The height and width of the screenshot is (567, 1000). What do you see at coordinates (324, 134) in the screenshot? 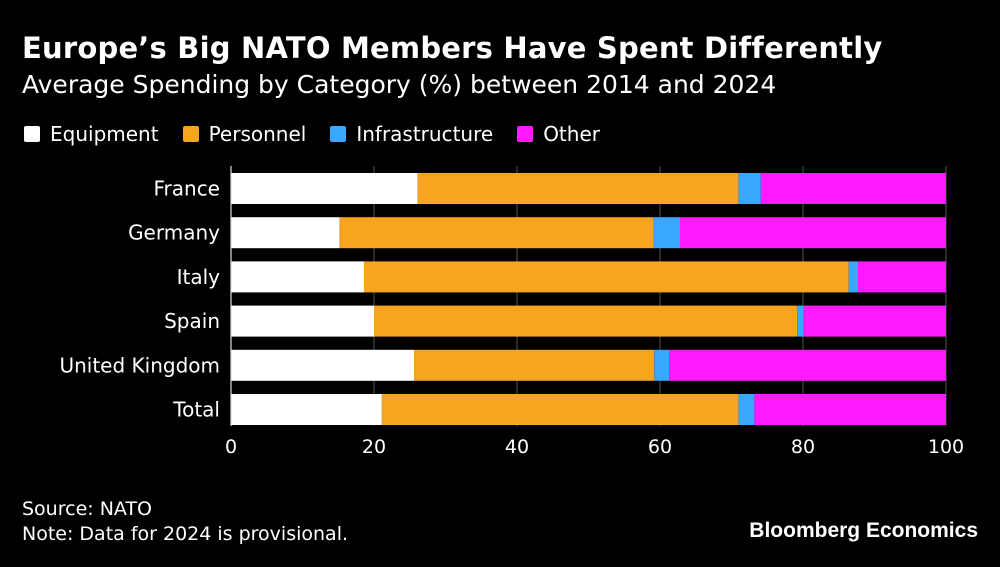
I see `legend: Equipment Personnel Infrastructure Other` at bounding box center [324, 134].